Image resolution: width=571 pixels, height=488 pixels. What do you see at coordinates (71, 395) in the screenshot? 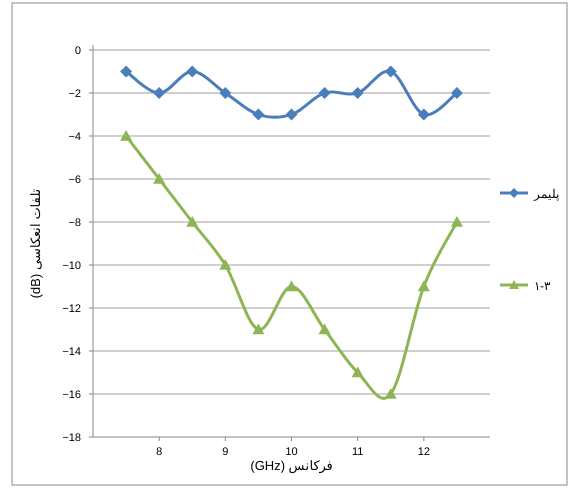
I see `y-tick-label: −16` at bounding box center [71, 395].